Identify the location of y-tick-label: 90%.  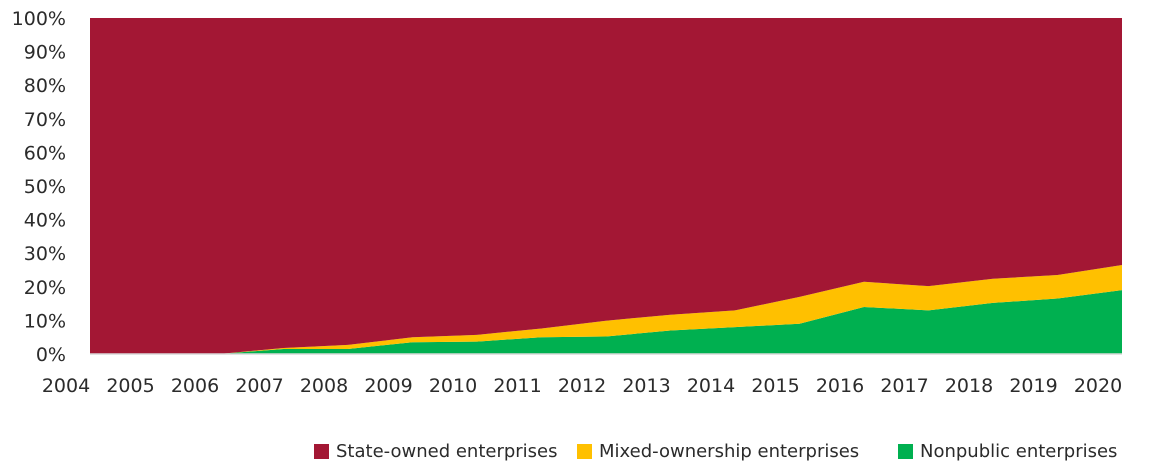
(45, 53).